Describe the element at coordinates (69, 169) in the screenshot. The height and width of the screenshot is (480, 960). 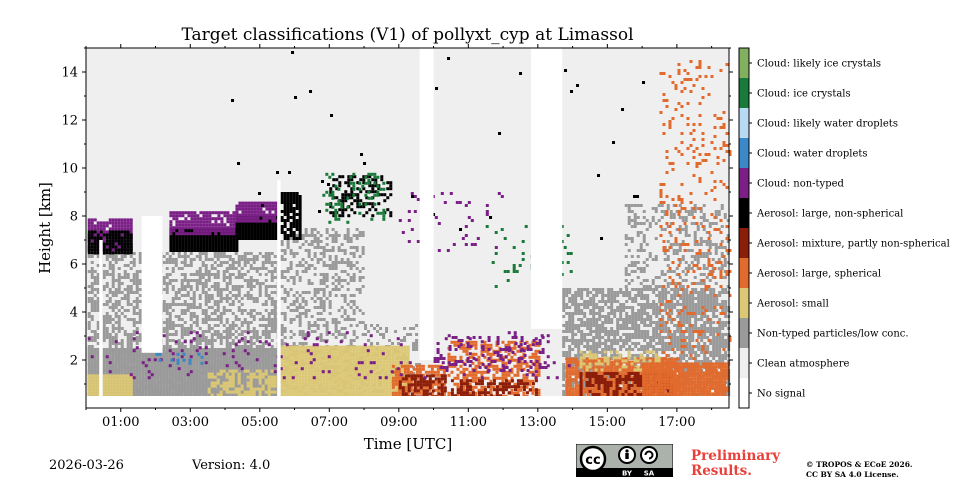
I see `y-tick-label-4: 10` at that location.